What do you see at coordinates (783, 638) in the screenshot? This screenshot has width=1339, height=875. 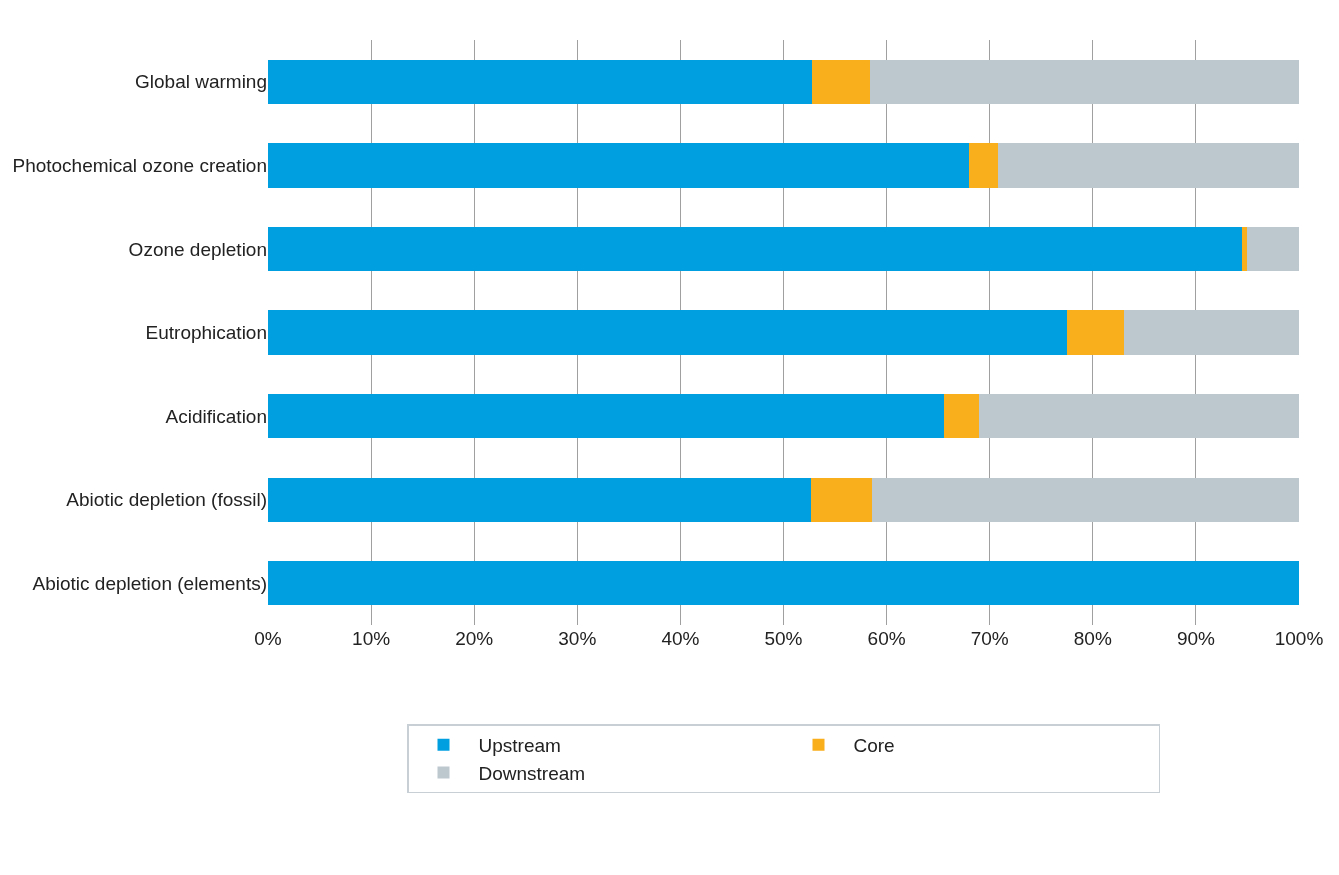 I see `x-tick-label: 50%` at bounding box center [783, 638].